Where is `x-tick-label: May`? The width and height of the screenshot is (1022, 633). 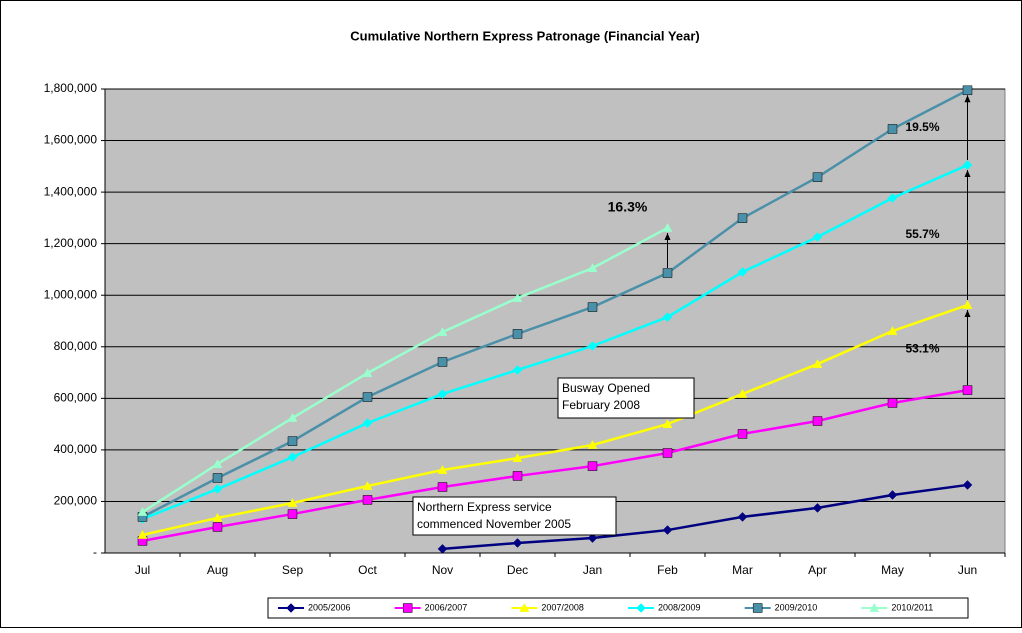
x-tick-label: May is located at coordinates (892, 570).